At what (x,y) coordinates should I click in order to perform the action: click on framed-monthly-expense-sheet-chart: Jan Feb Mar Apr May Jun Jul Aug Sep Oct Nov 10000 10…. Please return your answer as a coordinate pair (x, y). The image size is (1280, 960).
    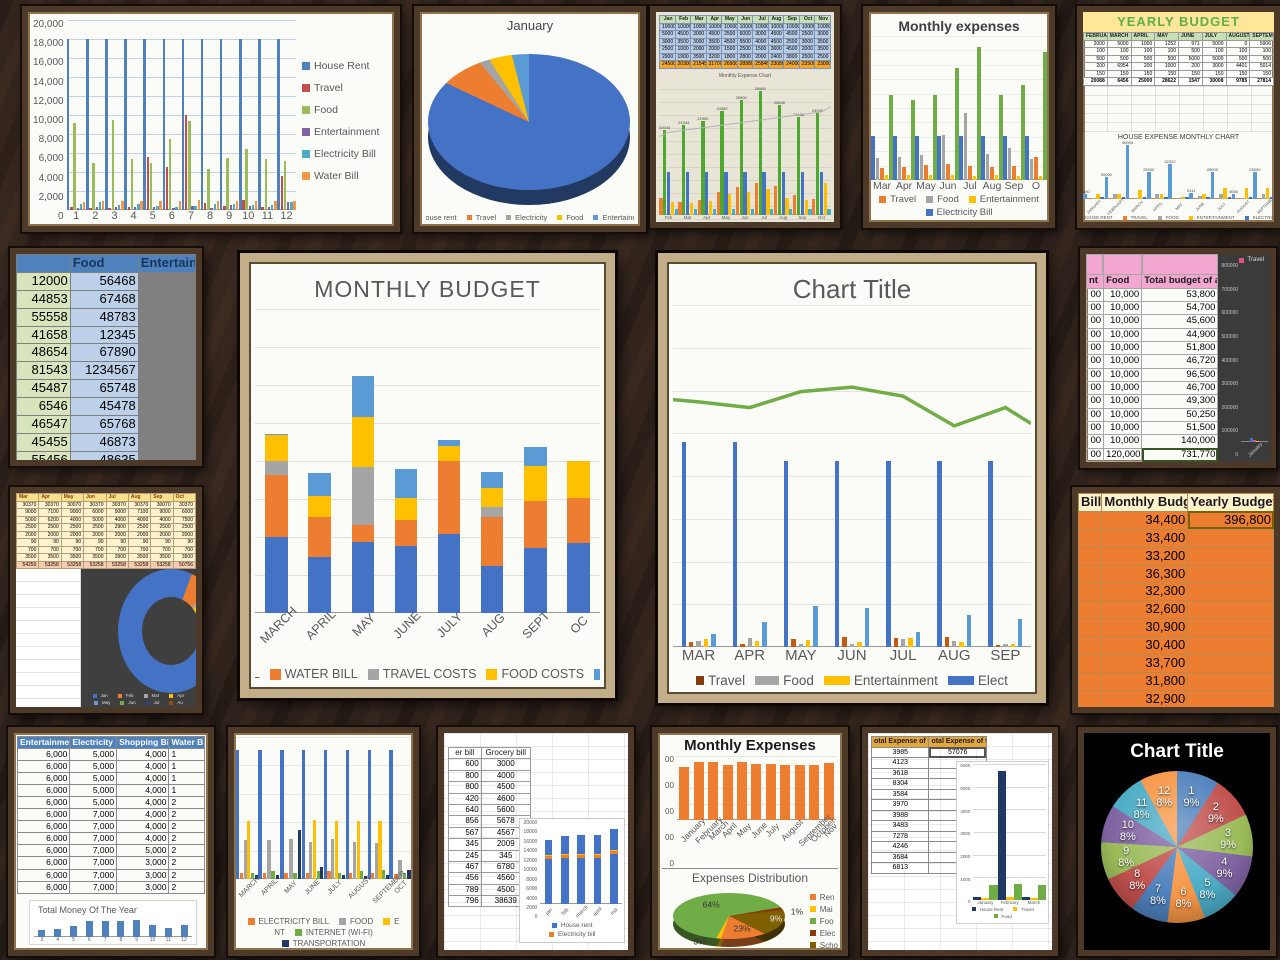
    Looking at the image, I should click on (745, 117).